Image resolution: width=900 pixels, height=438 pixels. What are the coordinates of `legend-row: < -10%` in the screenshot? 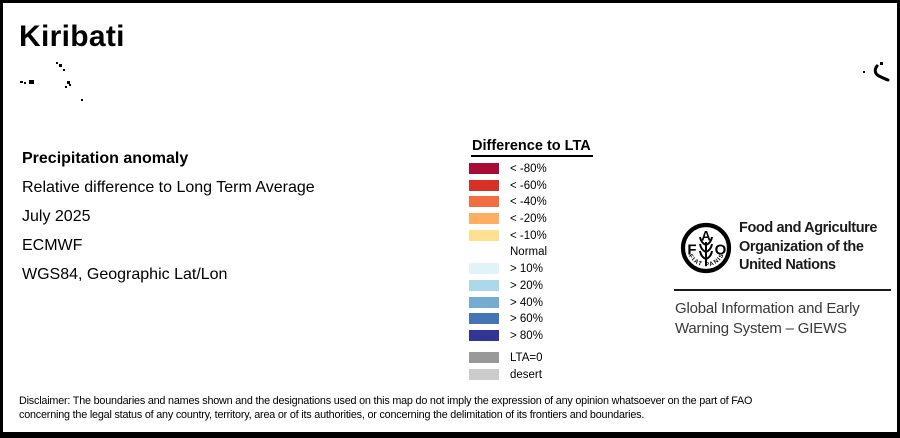 It's located at (531, 235).